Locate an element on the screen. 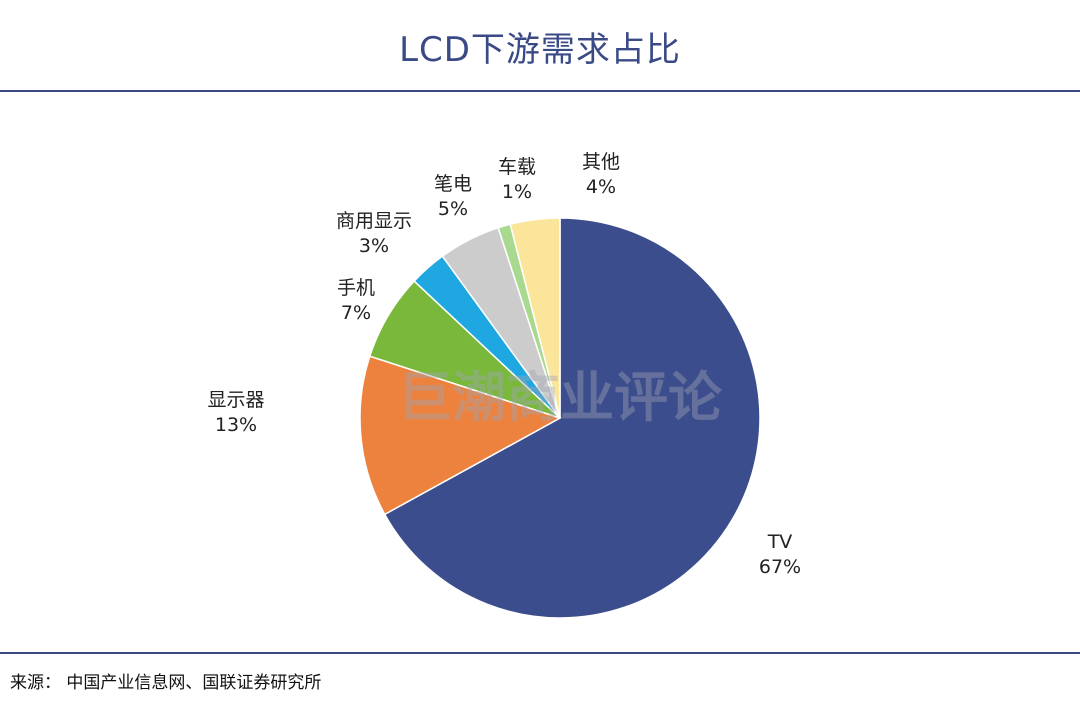 Image resolution: width=1080 pixels, height=707 pixels. slice-value-1: 13% is located at coordinates (236, 425).